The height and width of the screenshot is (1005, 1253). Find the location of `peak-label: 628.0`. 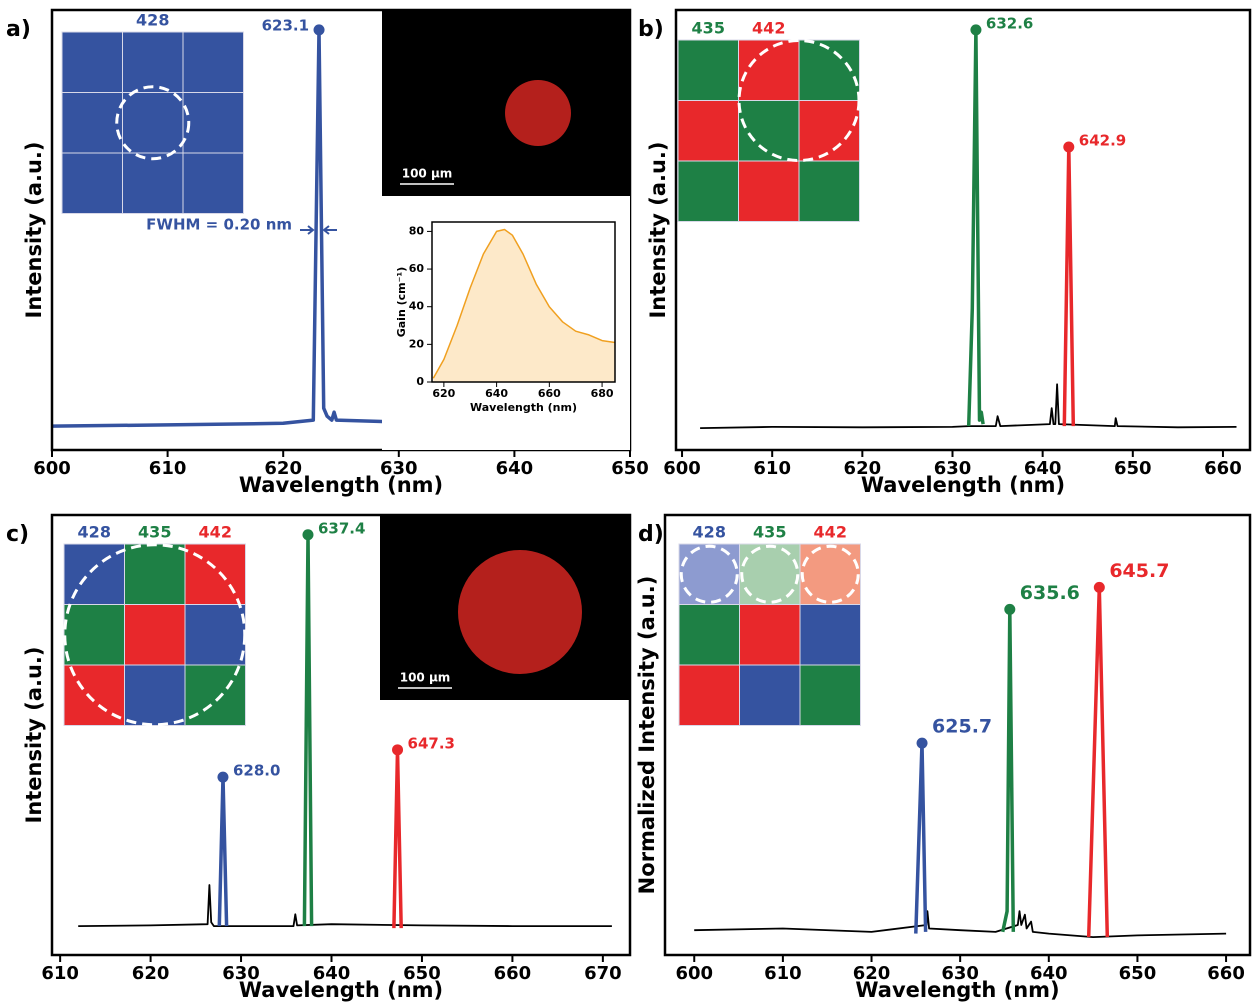

peak-label: 628.0 is located at coordinates (256, 771).